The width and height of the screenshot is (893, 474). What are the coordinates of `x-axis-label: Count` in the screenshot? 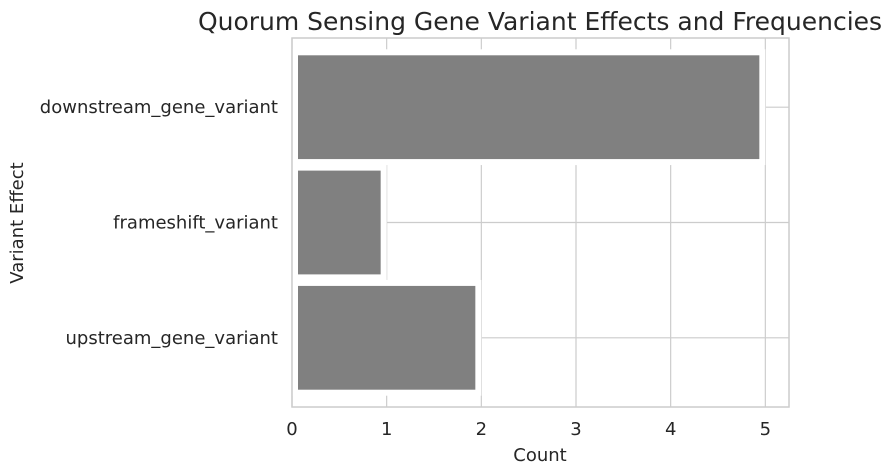 It's located at (539, 455).